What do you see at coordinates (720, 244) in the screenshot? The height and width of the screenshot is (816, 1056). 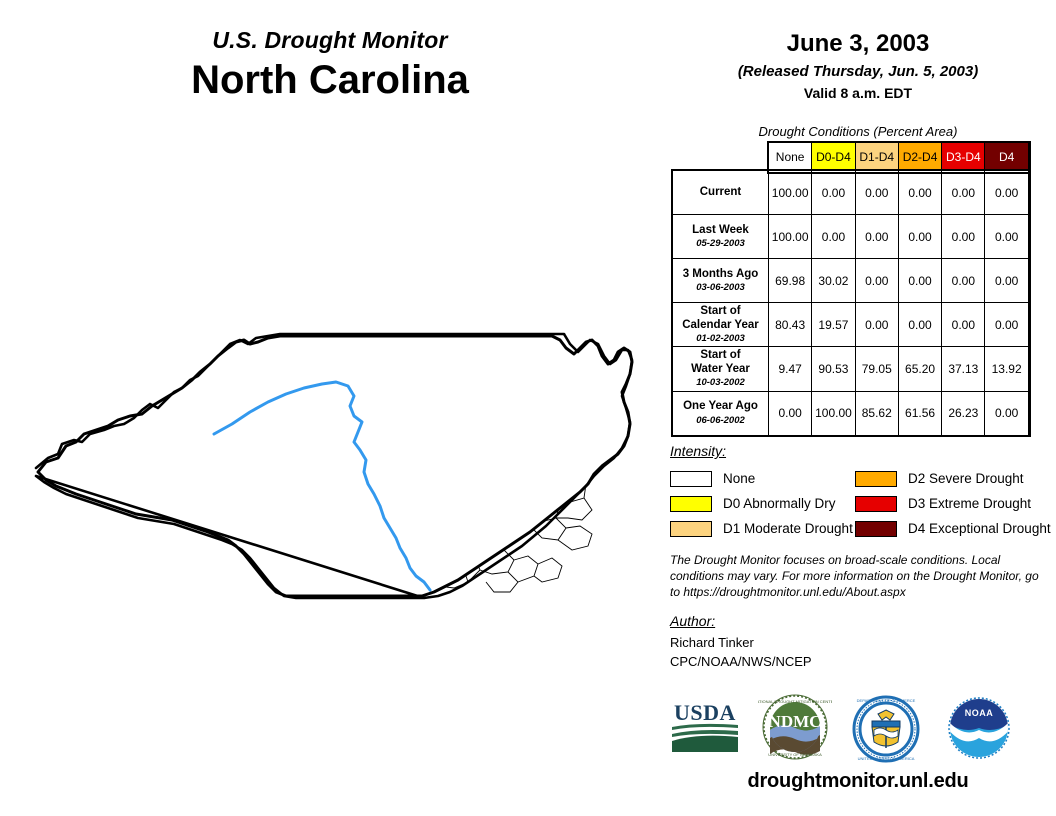 I see `row-label-date: 05-29-2003` at bounding box center [720, 244].